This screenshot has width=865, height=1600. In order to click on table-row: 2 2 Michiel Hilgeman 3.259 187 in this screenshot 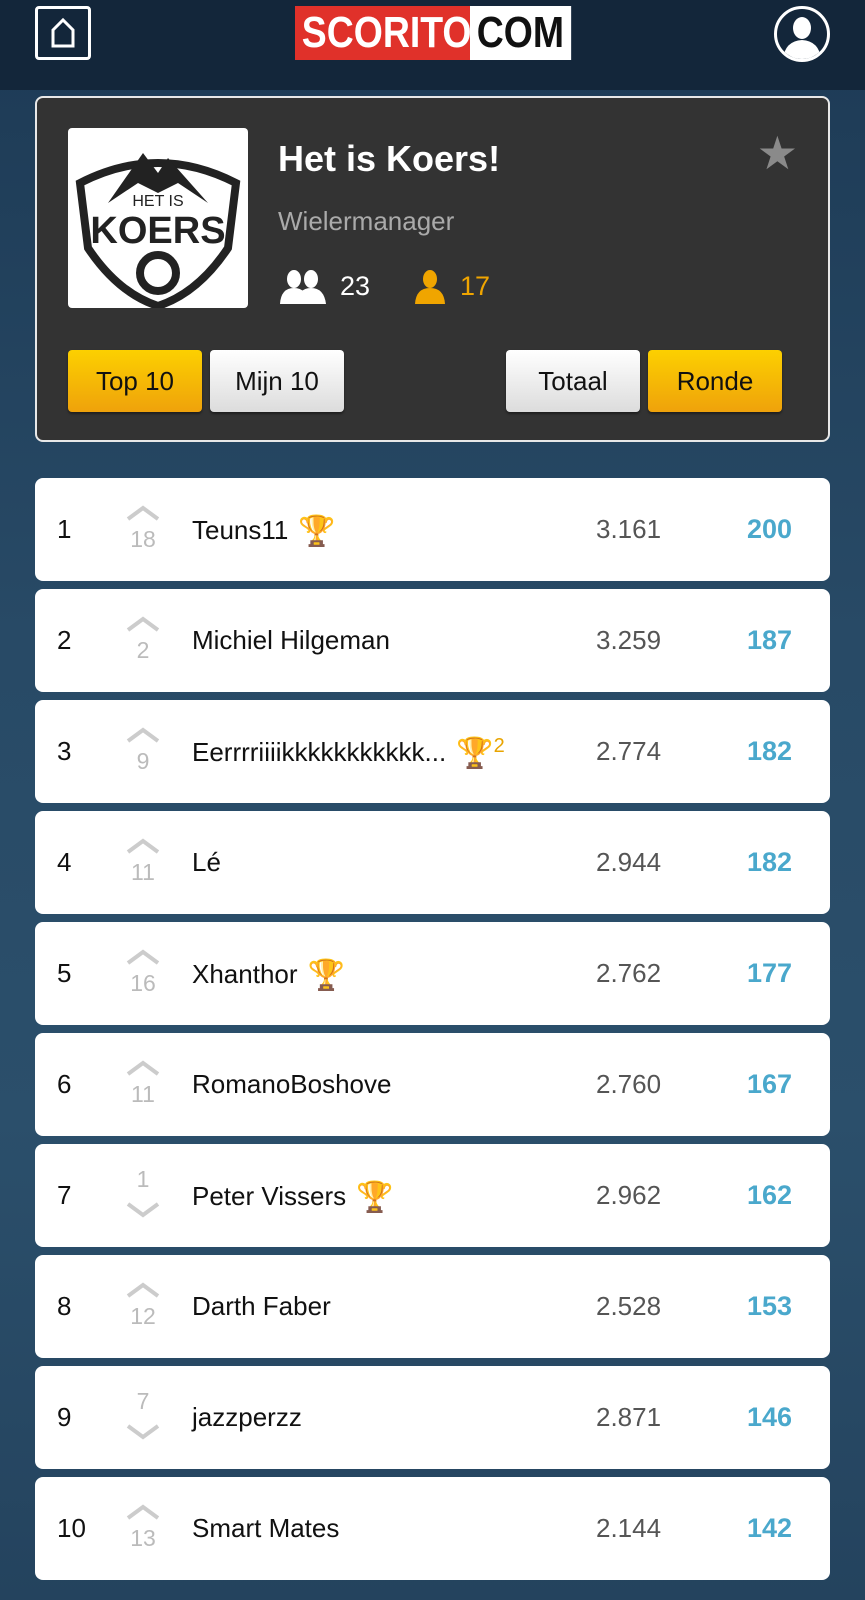, I will do `click(432, 640)`.